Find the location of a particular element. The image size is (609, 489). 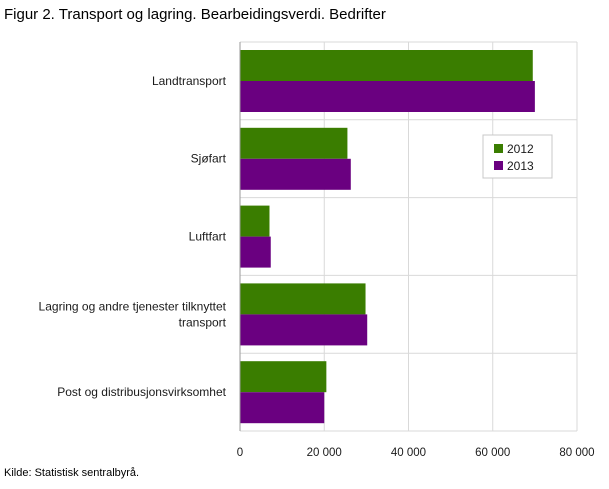

legend: 2012 2013 is located at coordinates (517, 156).